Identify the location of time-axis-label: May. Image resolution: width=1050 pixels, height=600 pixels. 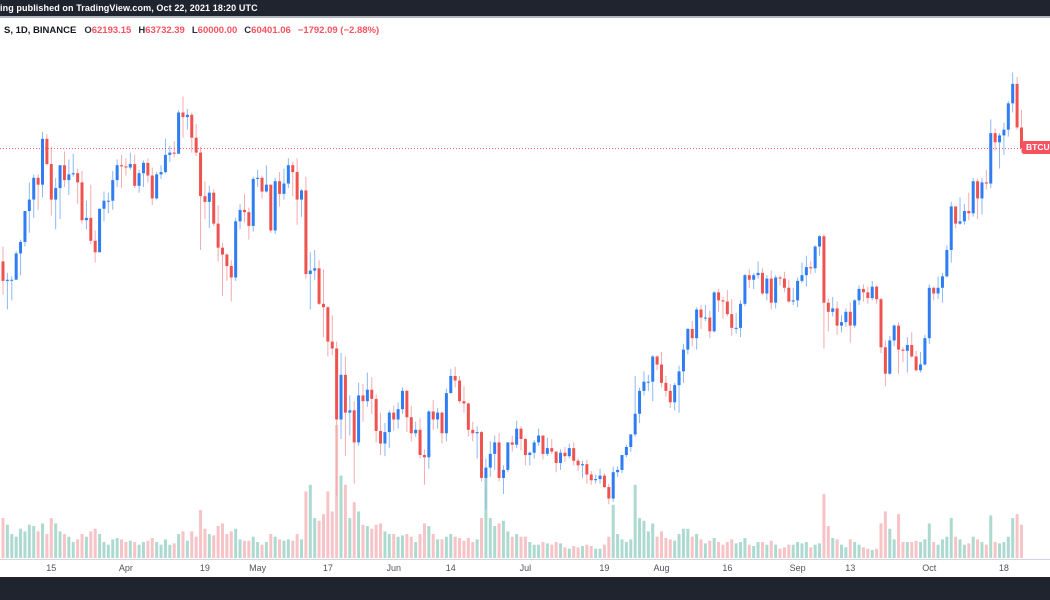
(258, 568).